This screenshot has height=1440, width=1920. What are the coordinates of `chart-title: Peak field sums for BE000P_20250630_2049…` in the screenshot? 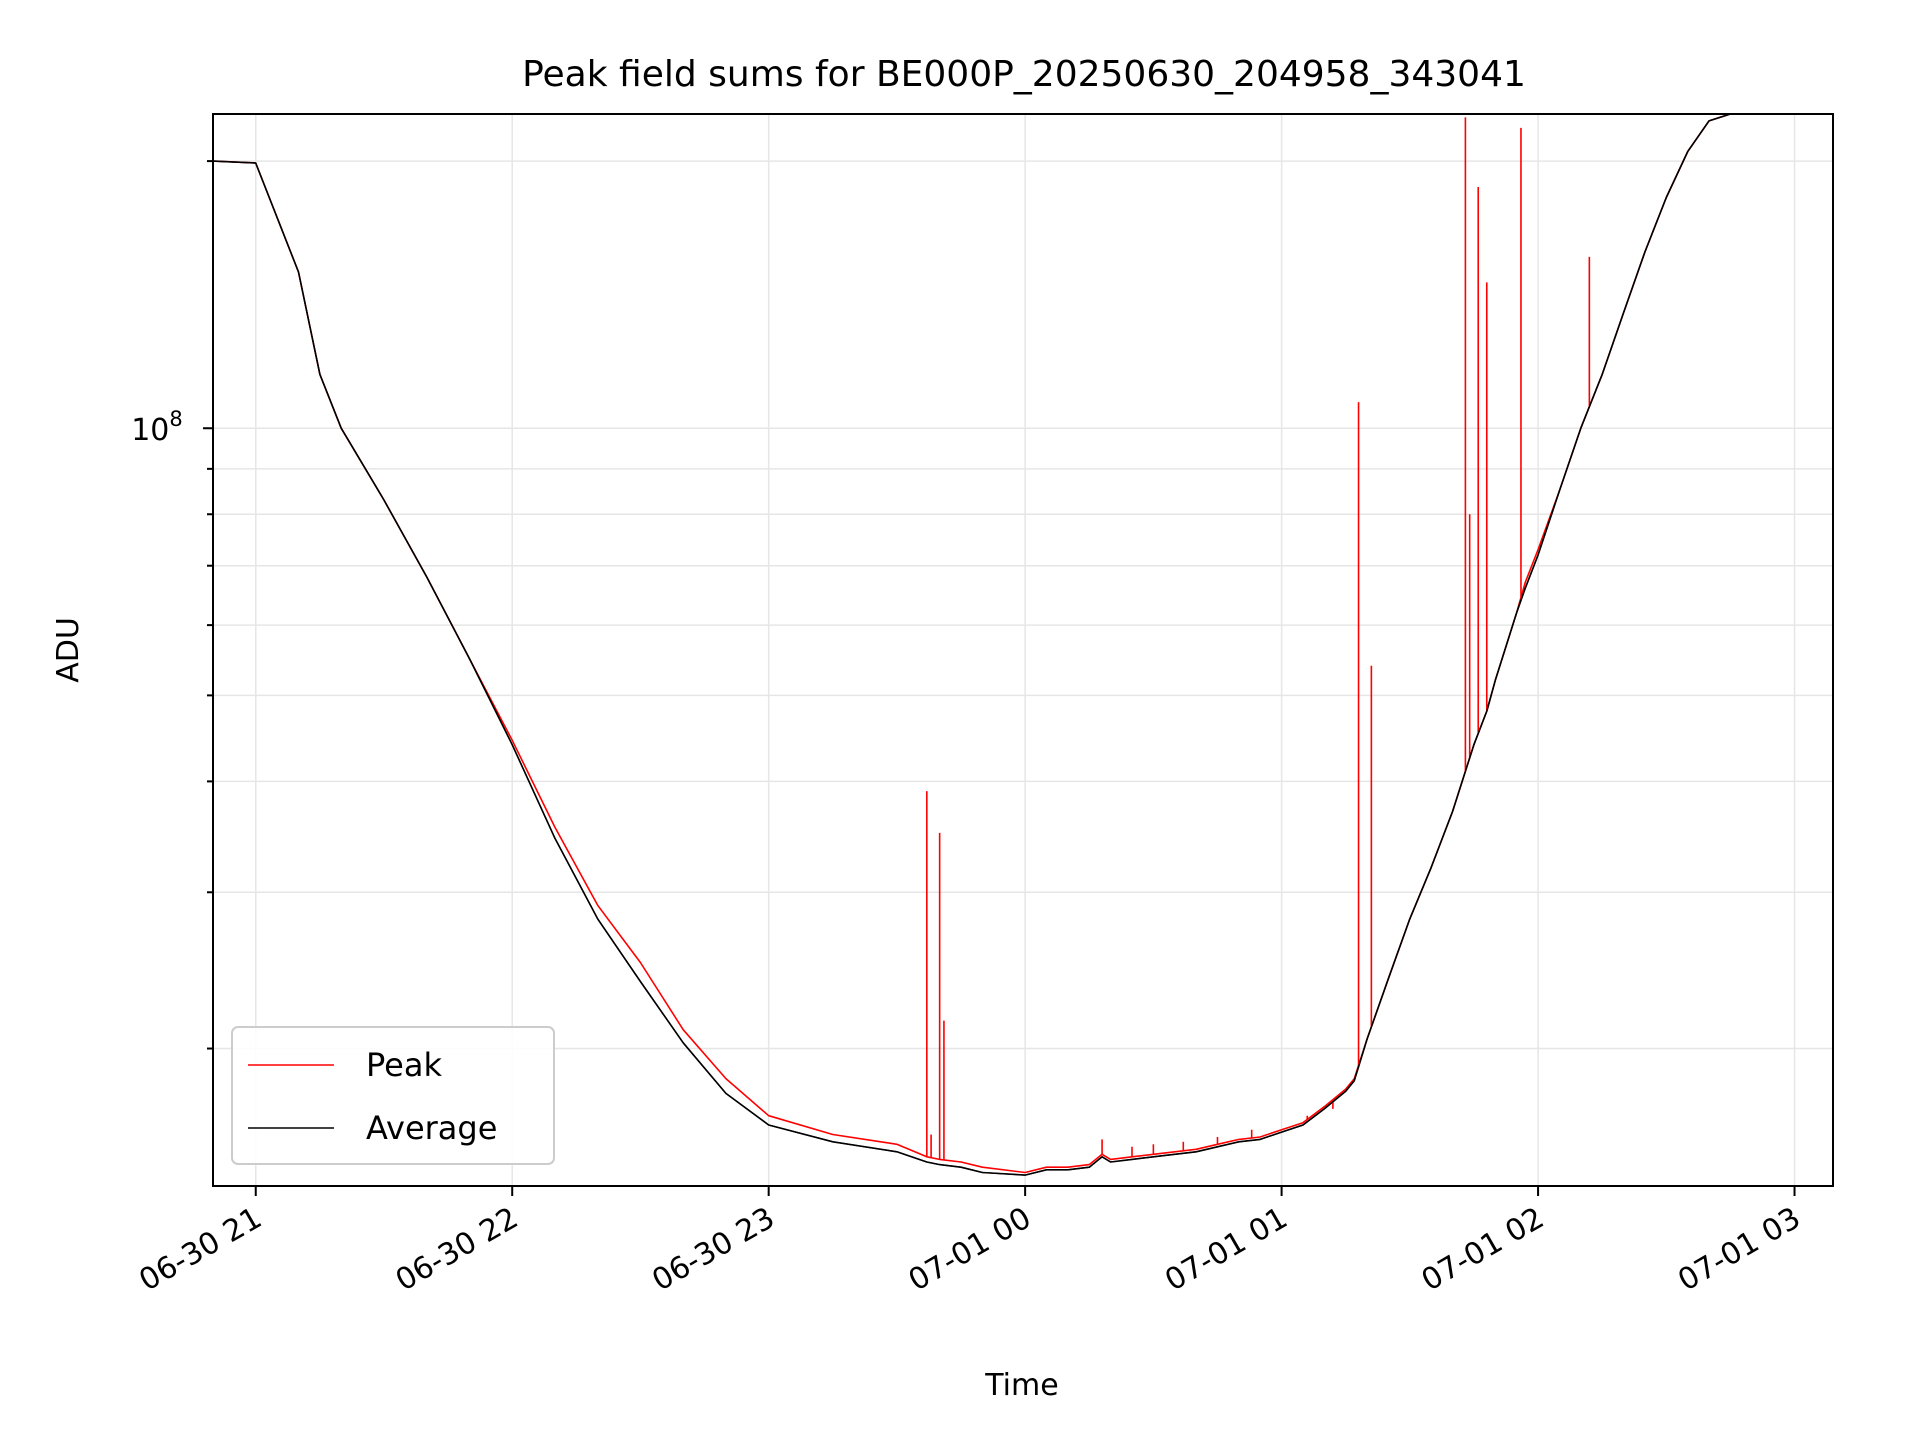 It's located at (1024, 74).